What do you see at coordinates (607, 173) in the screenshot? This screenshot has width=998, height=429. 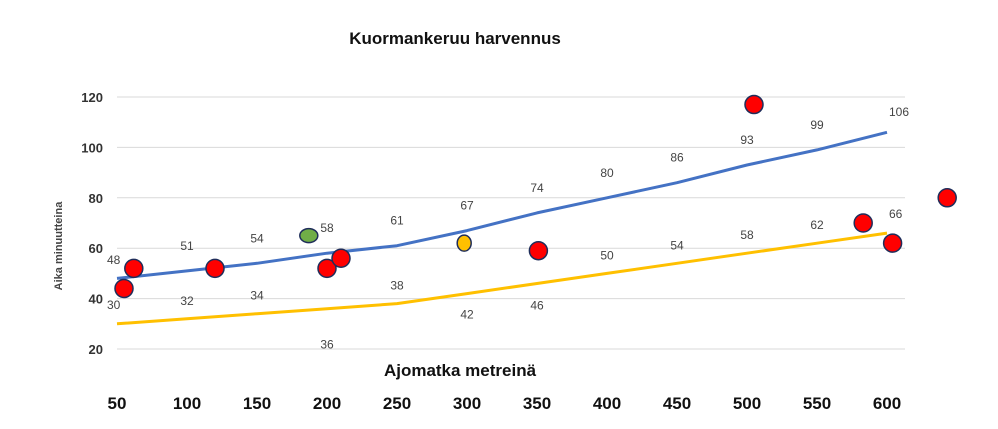 I see `data-label: 80` at bounding box center [607, 173].